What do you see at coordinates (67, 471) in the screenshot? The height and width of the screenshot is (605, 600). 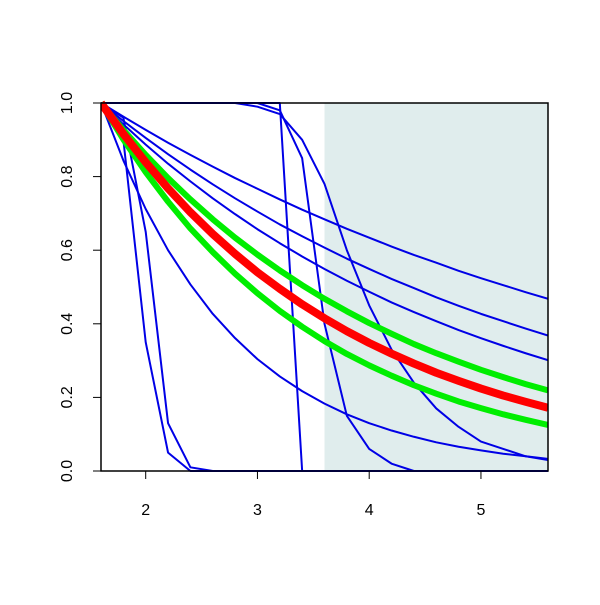 I see `y-tick-label: 0.0` at bounding box center [67, 471].